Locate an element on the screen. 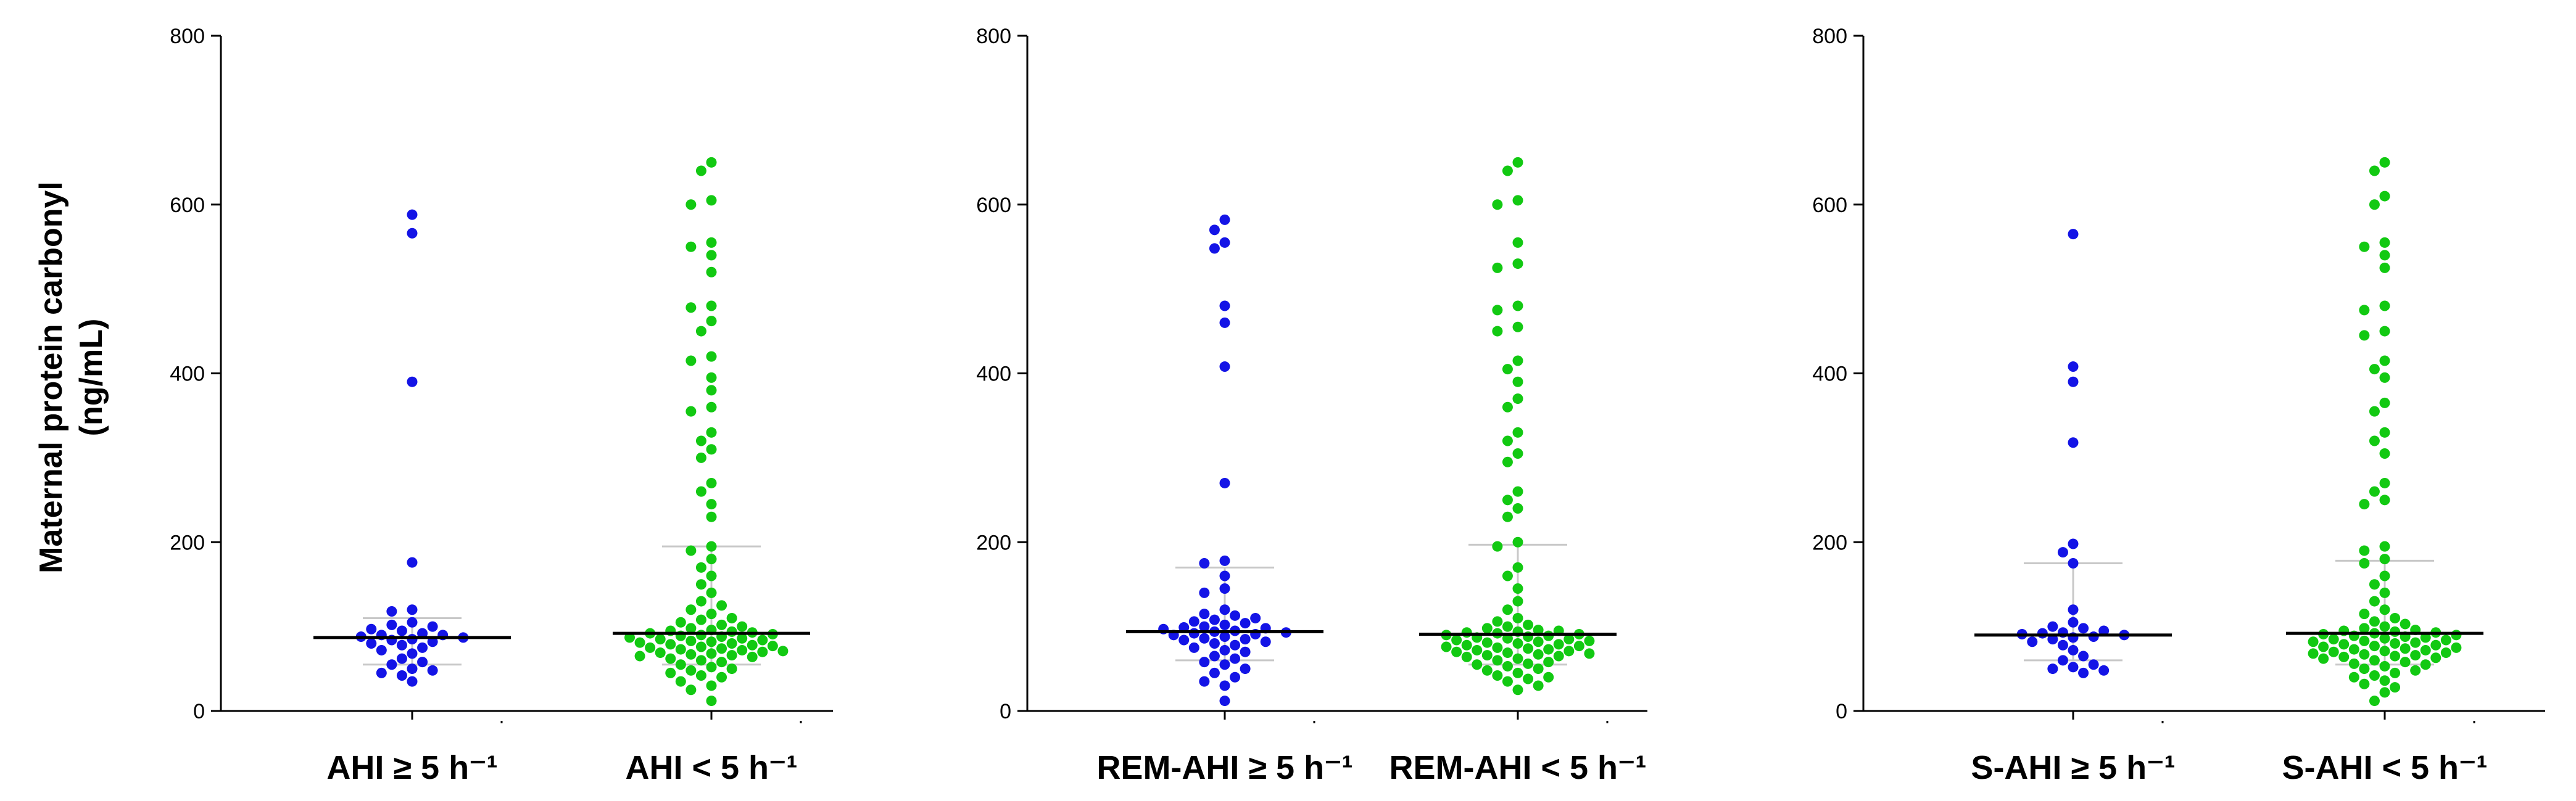 The width and height of the screenshot is (2576, 801). y-tick-label: 800 is located at coordinates (1829, 36).